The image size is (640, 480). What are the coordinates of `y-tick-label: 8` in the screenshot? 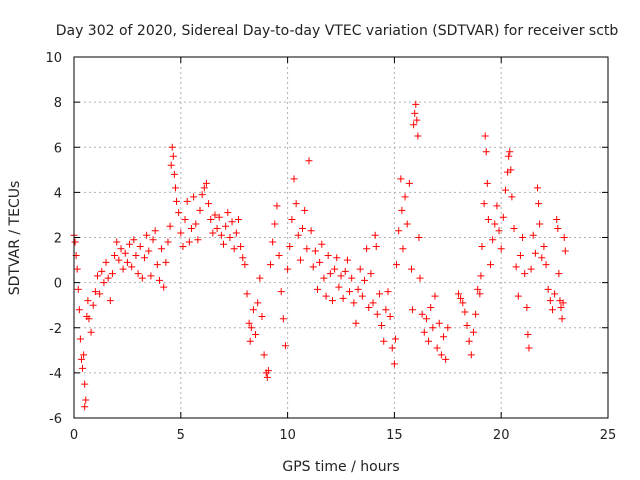 It's located at (58, 103).